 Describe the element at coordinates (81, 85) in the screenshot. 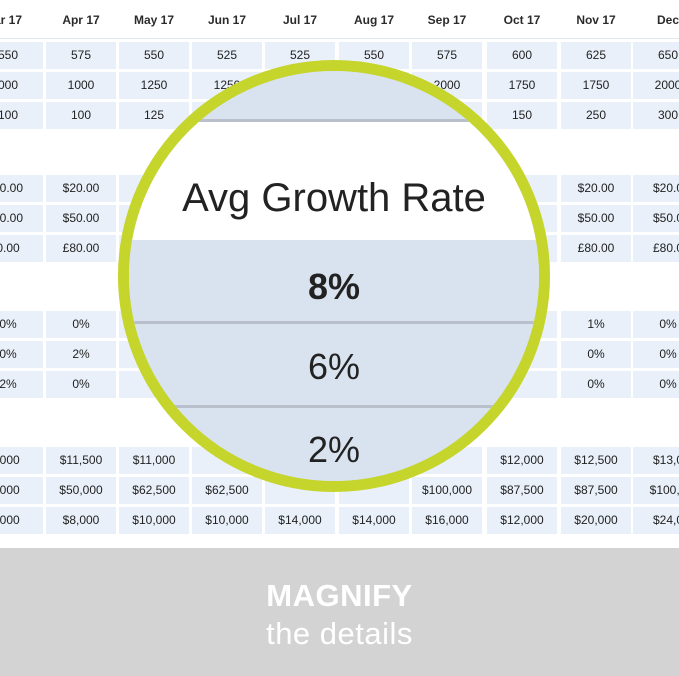

I see `table-cell: 1000` at that location.